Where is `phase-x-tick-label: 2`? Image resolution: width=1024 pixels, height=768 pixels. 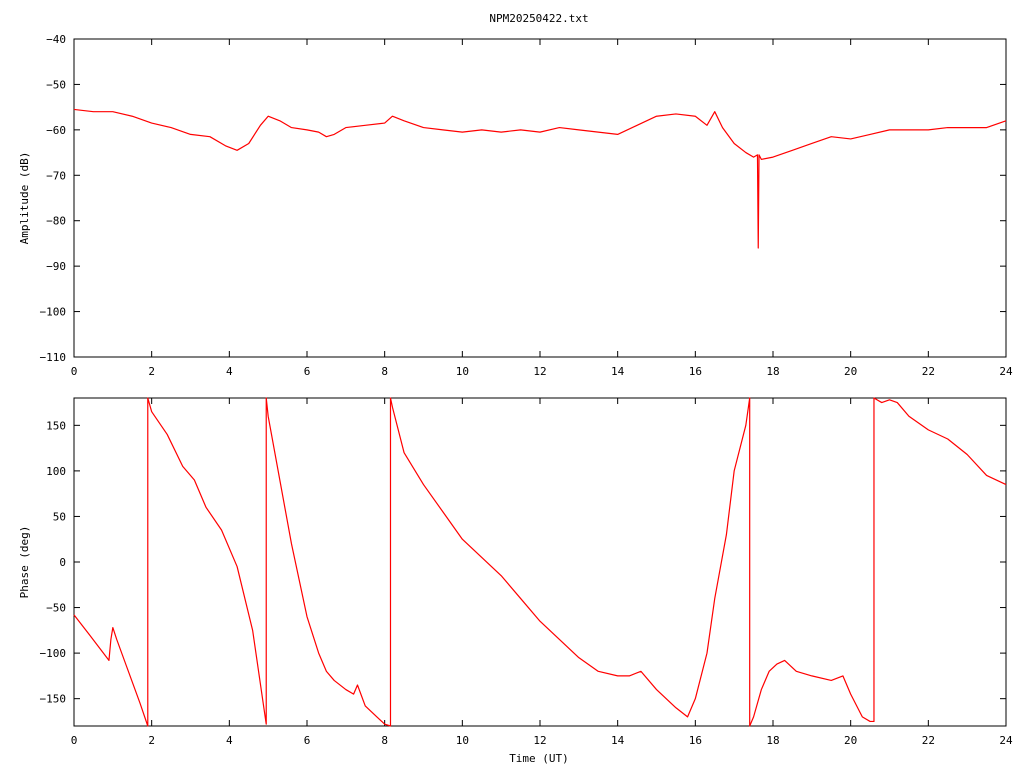
phase-x-tick-label: 2 is located at coordinates (151, 740).